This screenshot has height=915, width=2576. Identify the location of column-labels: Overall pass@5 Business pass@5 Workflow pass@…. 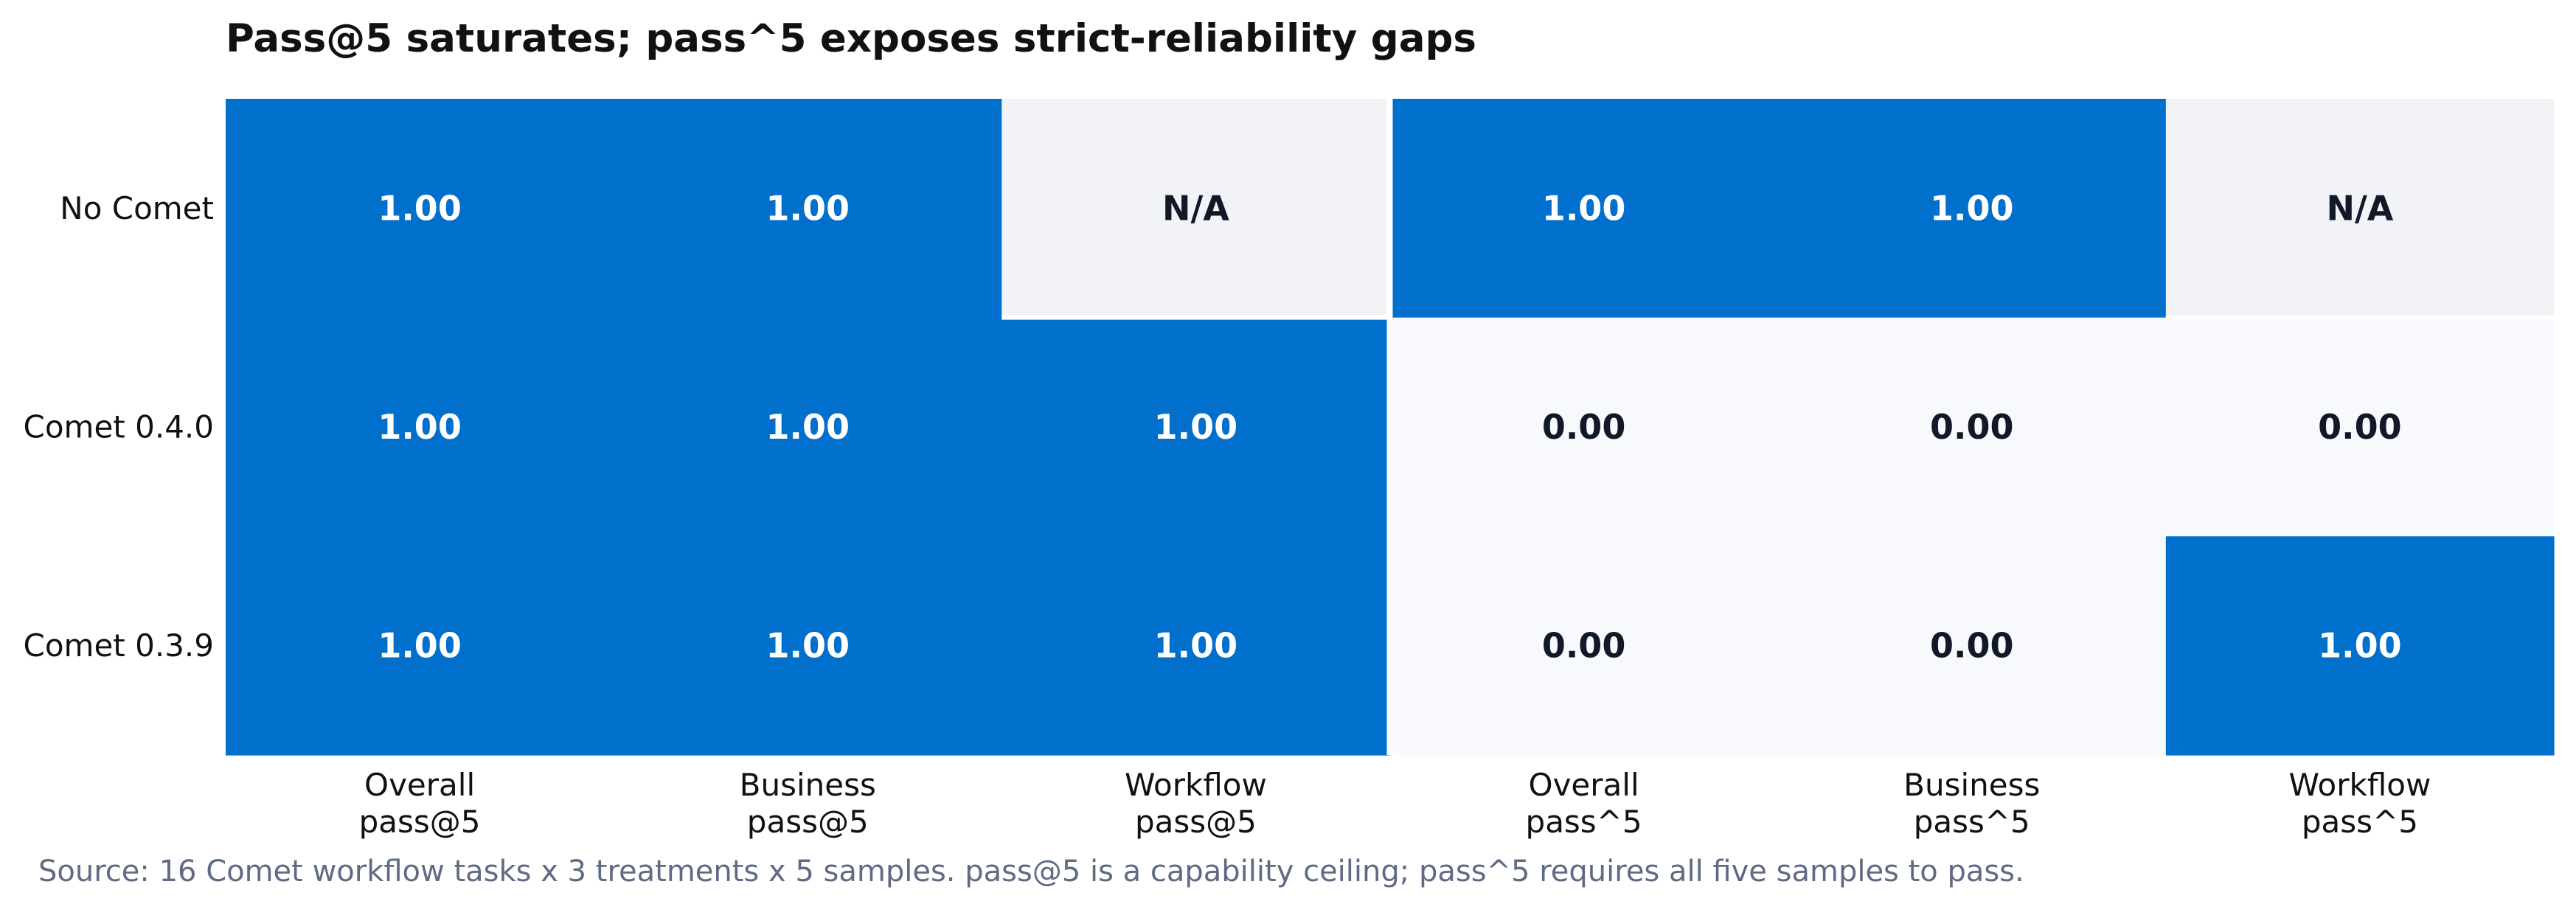
(1395, 803).